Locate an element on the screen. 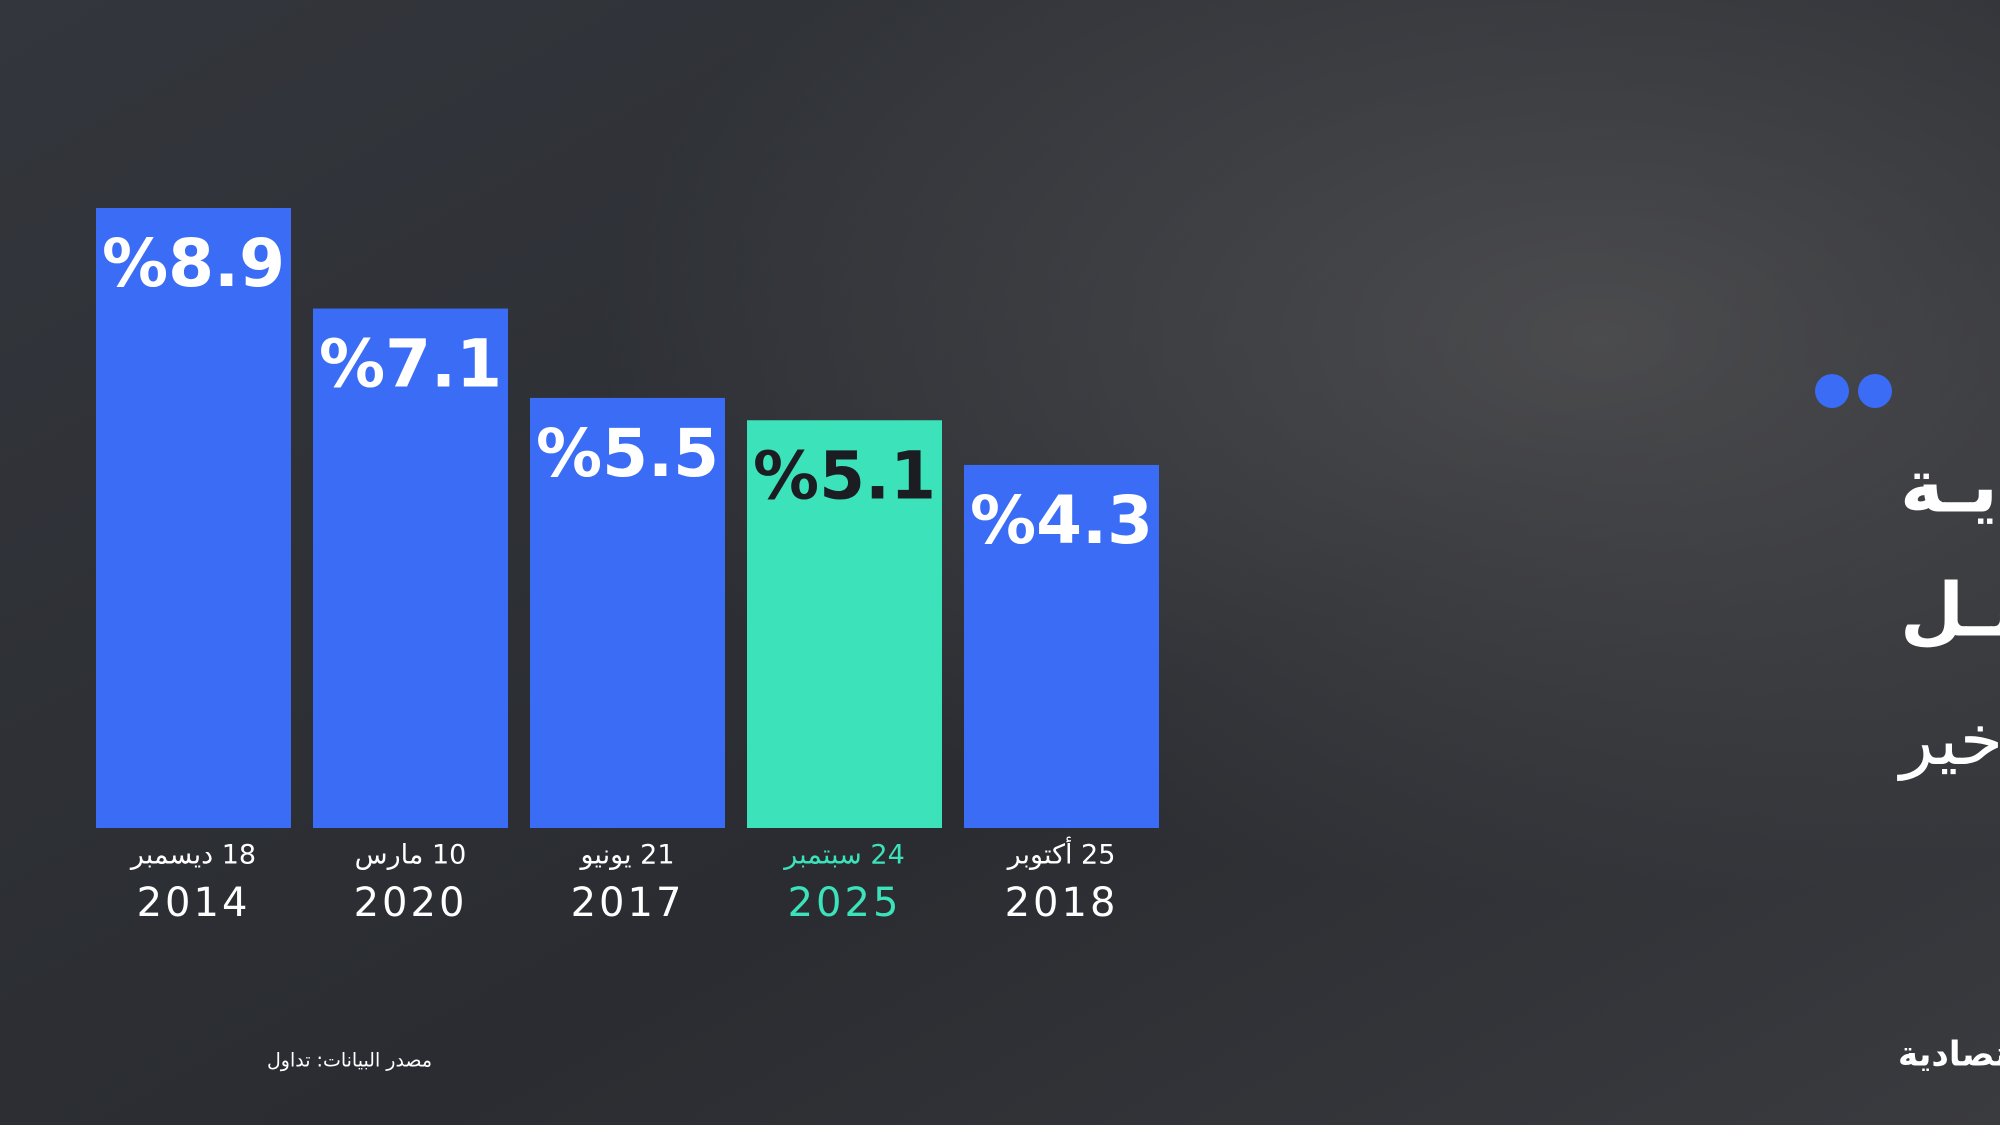 The height and width of the screenshot is (1125, 2000). value-label: %7.1 is located at coordinates (410, 364).